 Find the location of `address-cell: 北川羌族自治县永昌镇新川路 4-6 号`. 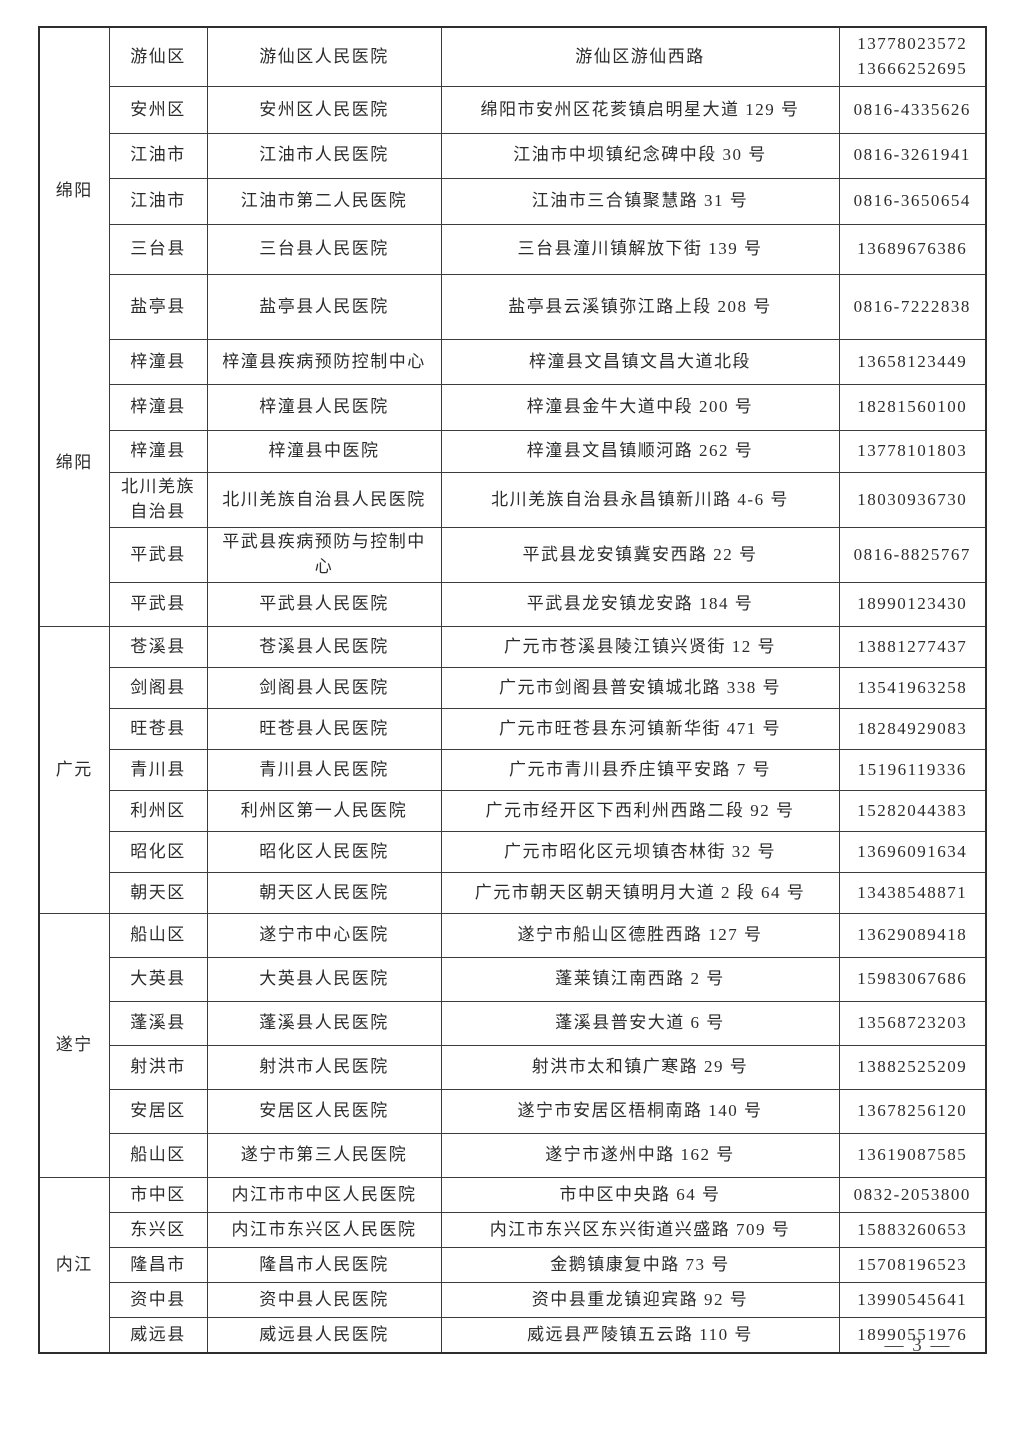

address-cell: 北川羌族自治县永昌镇新川路 4-6 号 is located at coordinates (640, 500).